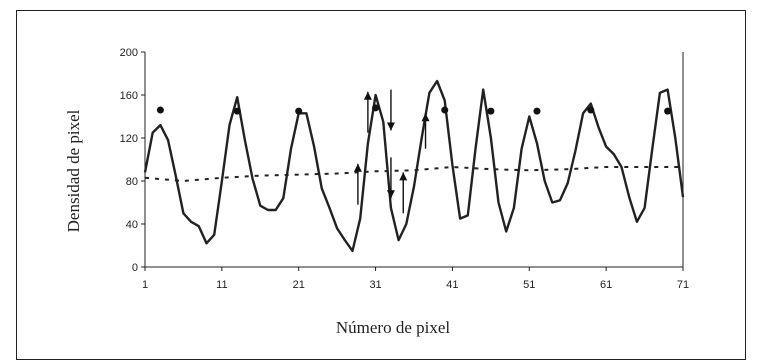 This screenshot has height=363, width=763. Describe the element at coordinates (299, 285) in the screenshot. I see `x-tick-label: 21` at that location.